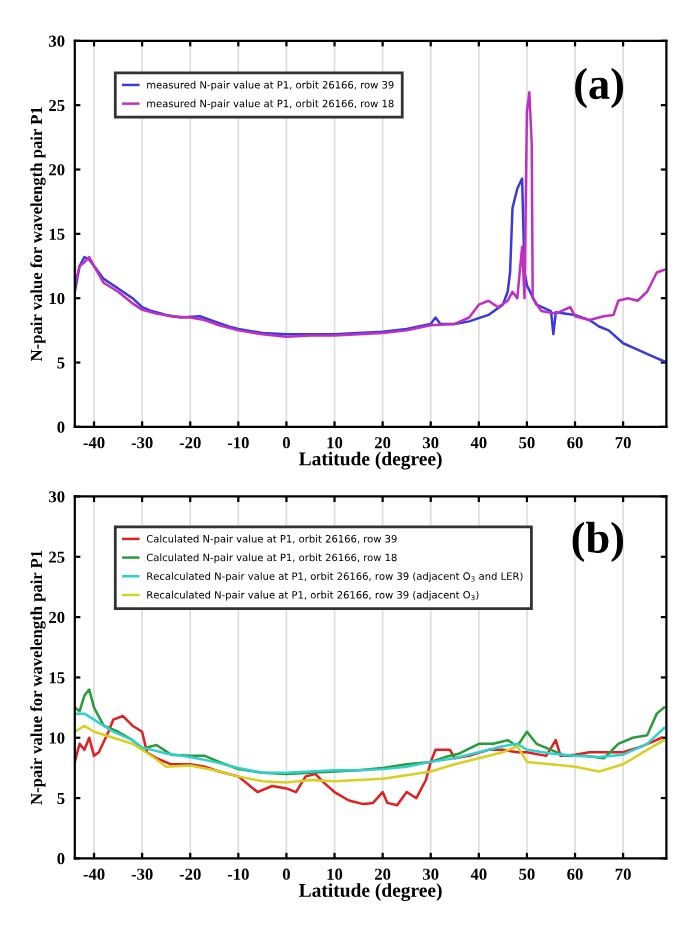 Image resolution: width=680 pixels, height=928 pixels. I want to click on annotation: (a), so click(599, 88).